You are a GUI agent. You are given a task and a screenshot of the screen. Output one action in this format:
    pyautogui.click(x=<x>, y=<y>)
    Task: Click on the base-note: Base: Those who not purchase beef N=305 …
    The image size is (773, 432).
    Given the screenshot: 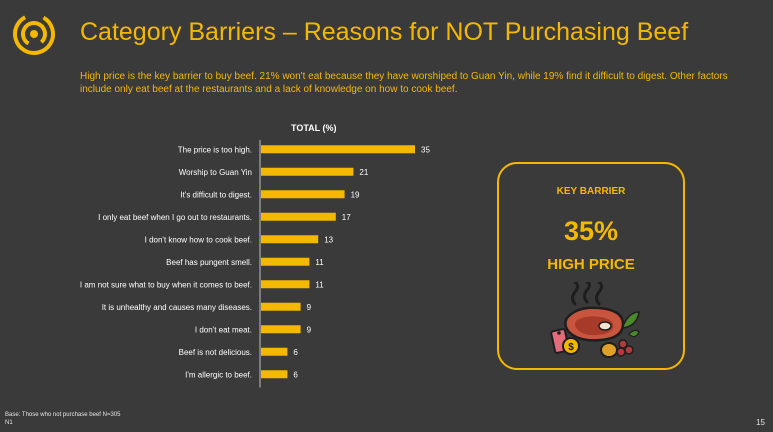 What is the action you would take?
    pyautogui.click(x=62, y=419)
    